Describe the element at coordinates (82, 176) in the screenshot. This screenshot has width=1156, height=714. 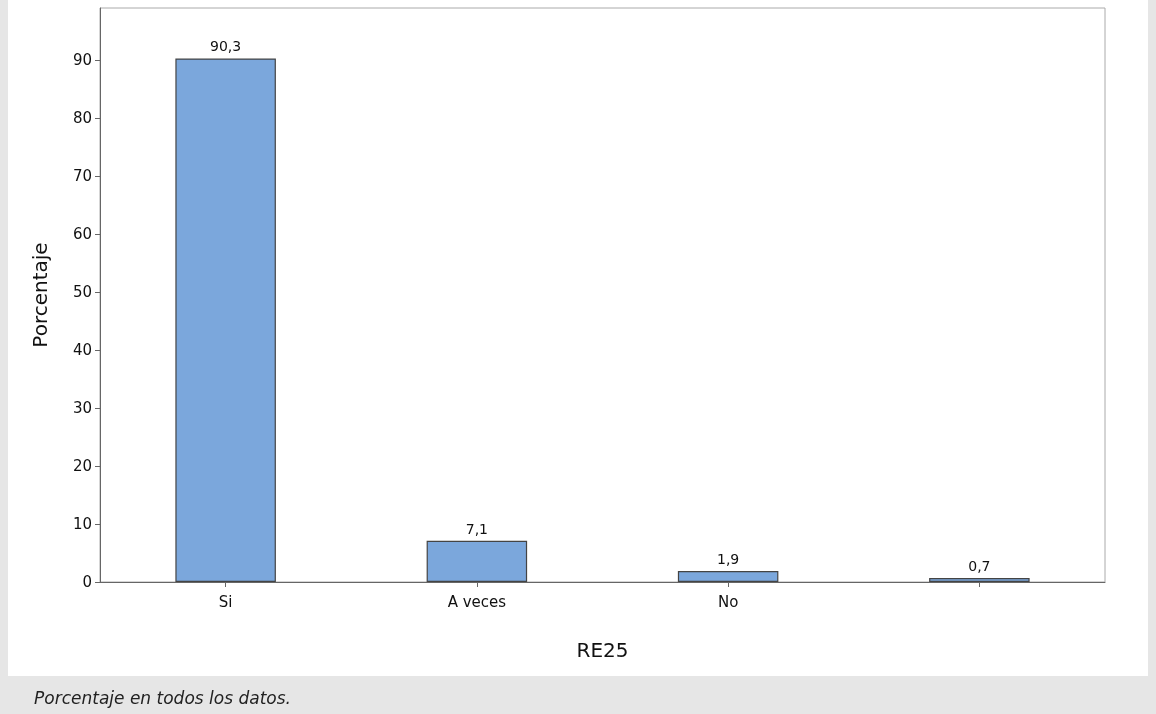
I see `y-tick-label: 70` at that location.